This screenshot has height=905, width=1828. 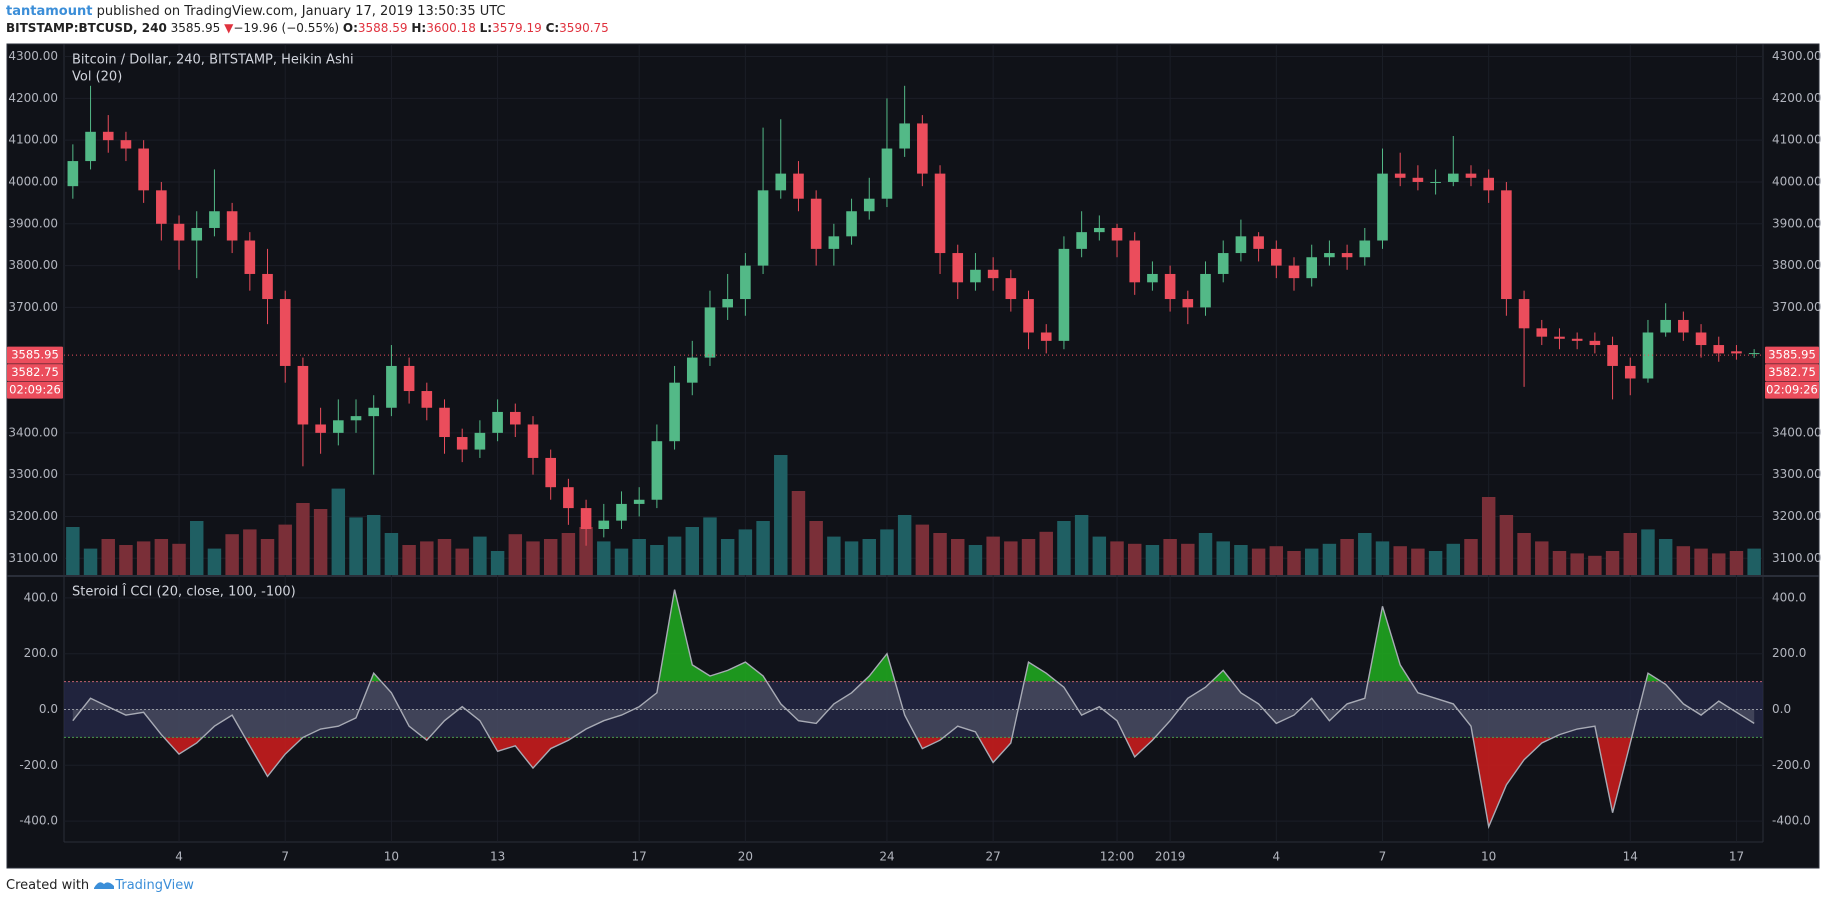 What do you see at coordinates (1630, 857) in the screenshot?
I see `x-tick-label: 14` at bounding box center [1630, 857].